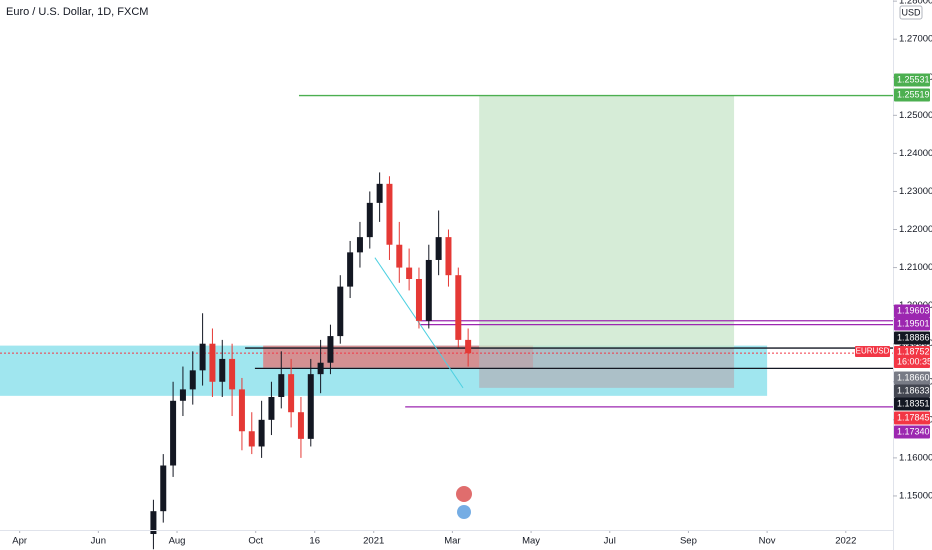  What do you see at coordinates (98, 541) in the screenshot?
I see `x-tick-label: Jun` at bounding box center [98, 541].